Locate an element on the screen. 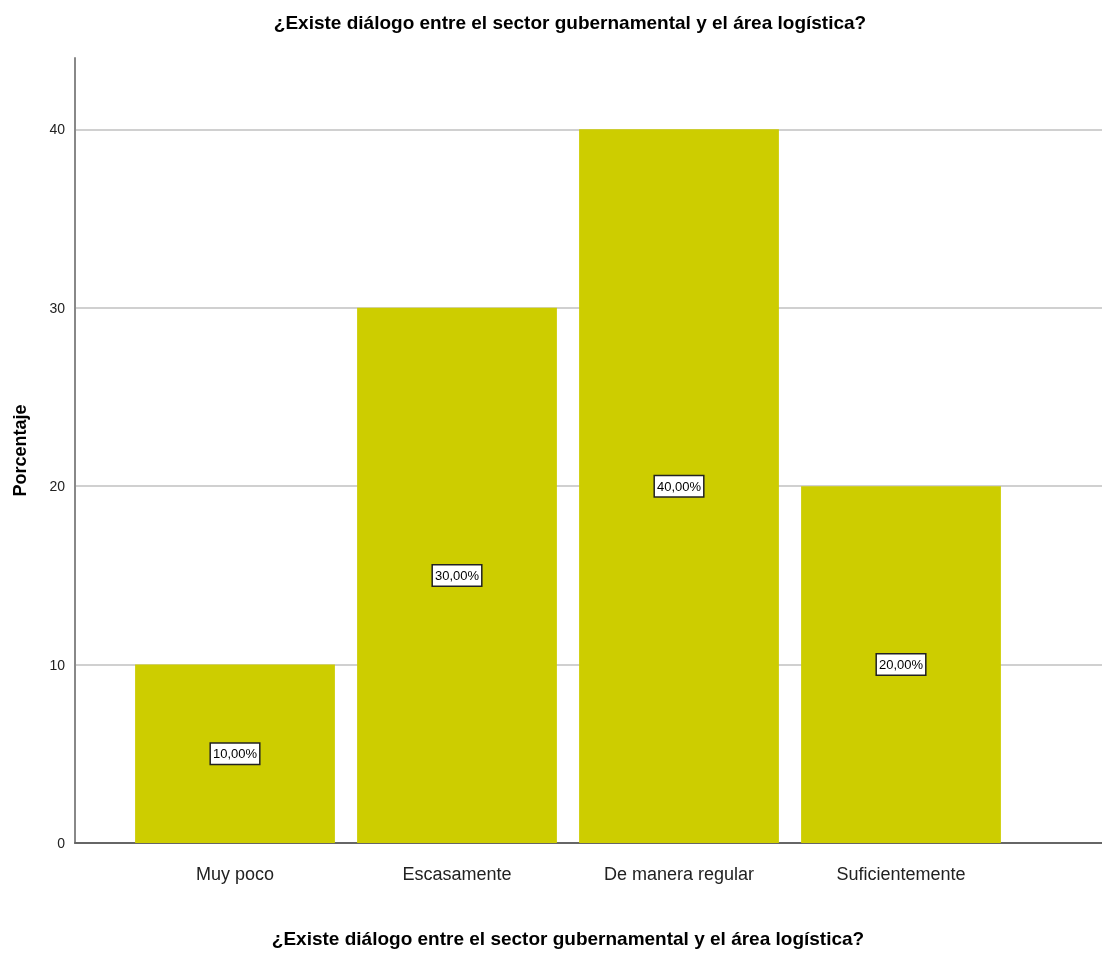 Image resolution: width=1102 pixels, height=956 pixels. data-label: 30,00% is located at coordinates (457, 575).